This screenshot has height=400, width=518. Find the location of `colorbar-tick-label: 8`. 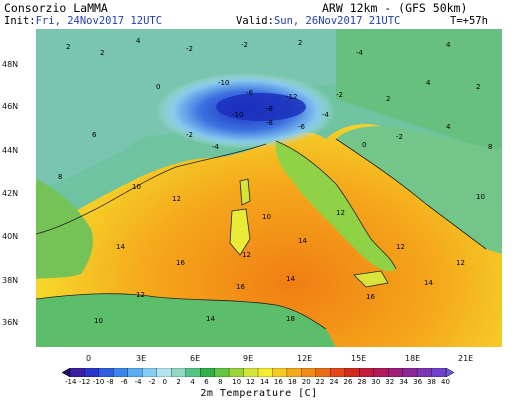

colorbar-tick-label: 8 is located at coordinates (220, 382).